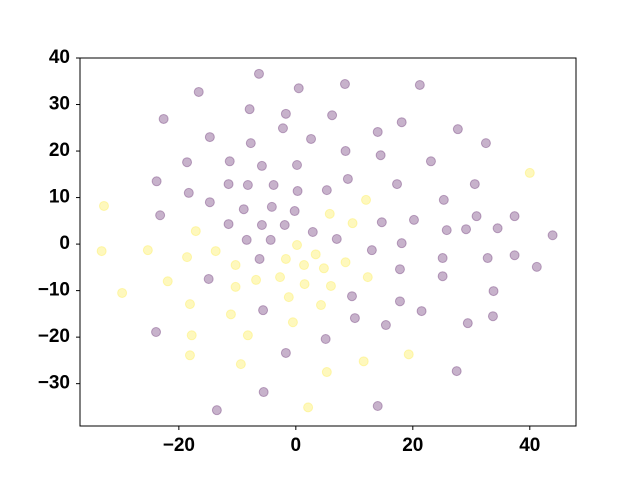  What do you see at coordinates (54, 383) in the screenshot?
I see `y-tick-label: −30` at bounding box center [54, 383].